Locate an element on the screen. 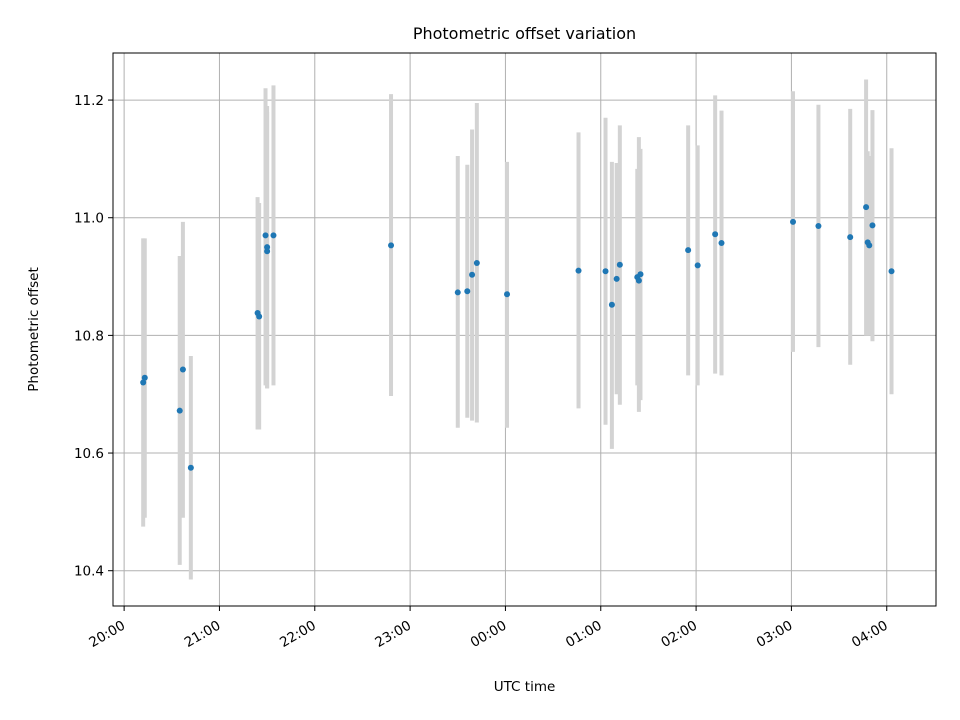 The image size is (960, 720). y-axis-label: Photometric offset is located at coordinates (34, 329).